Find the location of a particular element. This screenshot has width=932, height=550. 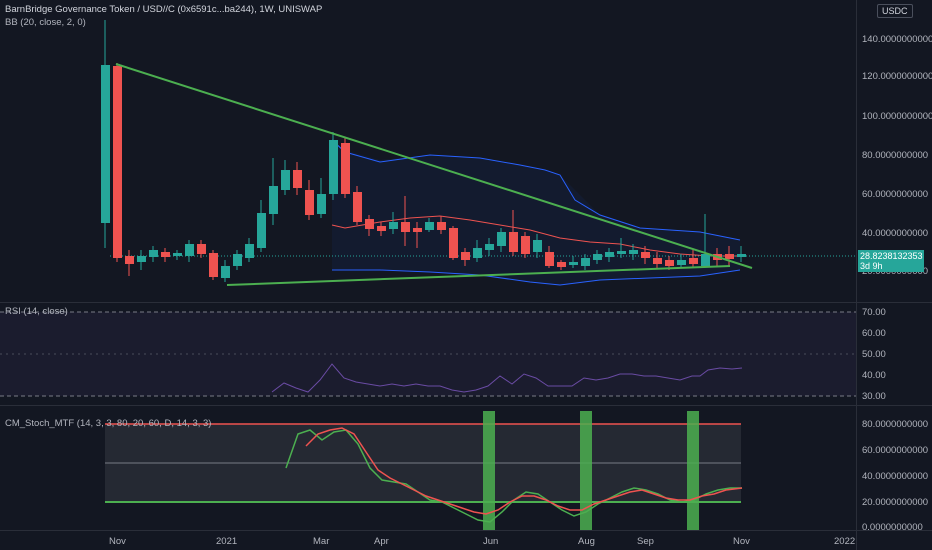

last-price-tag: 28.8238132353 3d 9h is located at coordinates (891, 261).